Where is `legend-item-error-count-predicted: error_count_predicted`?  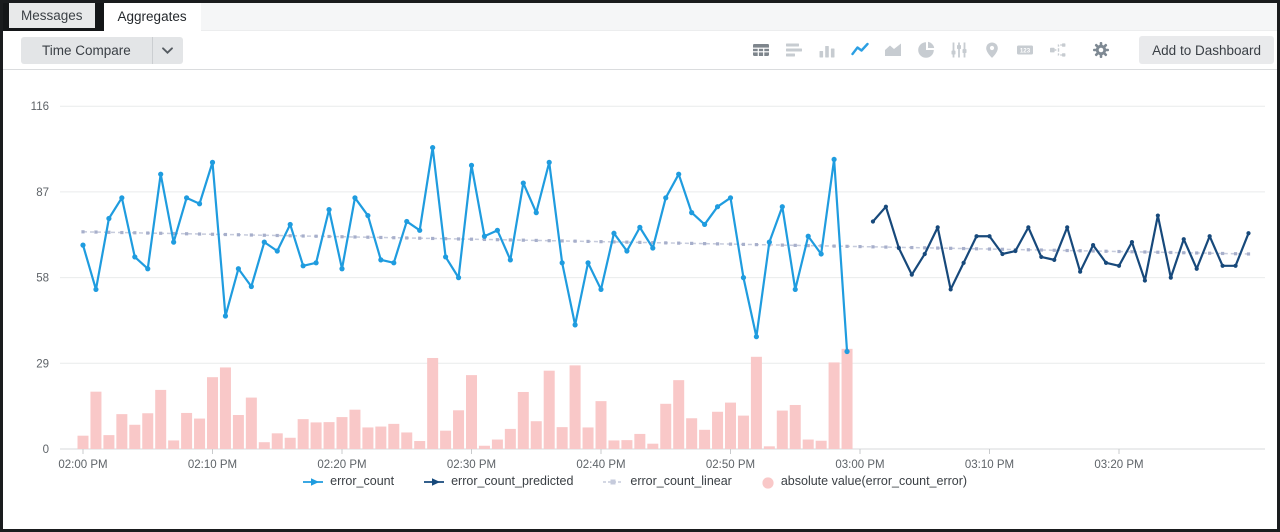 legend-item-error-count-predicted: error_count_predicted is located at coordinates (498, 481).